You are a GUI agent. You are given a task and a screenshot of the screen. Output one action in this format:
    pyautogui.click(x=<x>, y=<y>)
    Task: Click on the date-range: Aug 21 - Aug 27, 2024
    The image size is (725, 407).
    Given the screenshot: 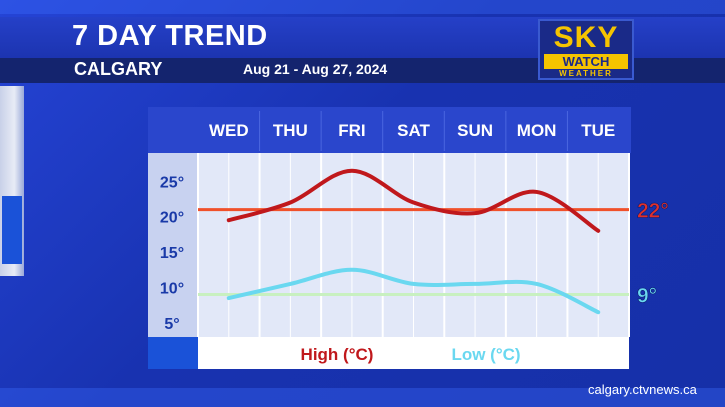 What is the action you would take?
    pyautogui.click(x=315, y=69)
    